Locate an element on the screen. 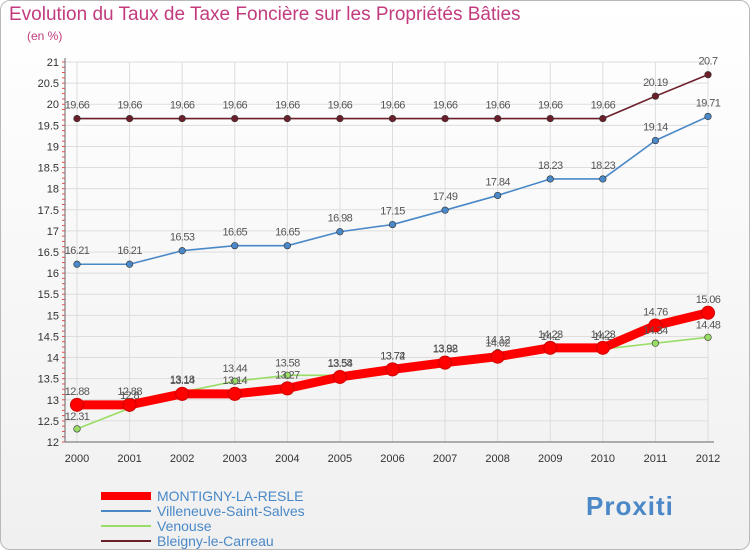 This screenshot has width=750, height=550. data-label-villeneuve-saint-salves: 19.14 is located at coordinates (655, 128).